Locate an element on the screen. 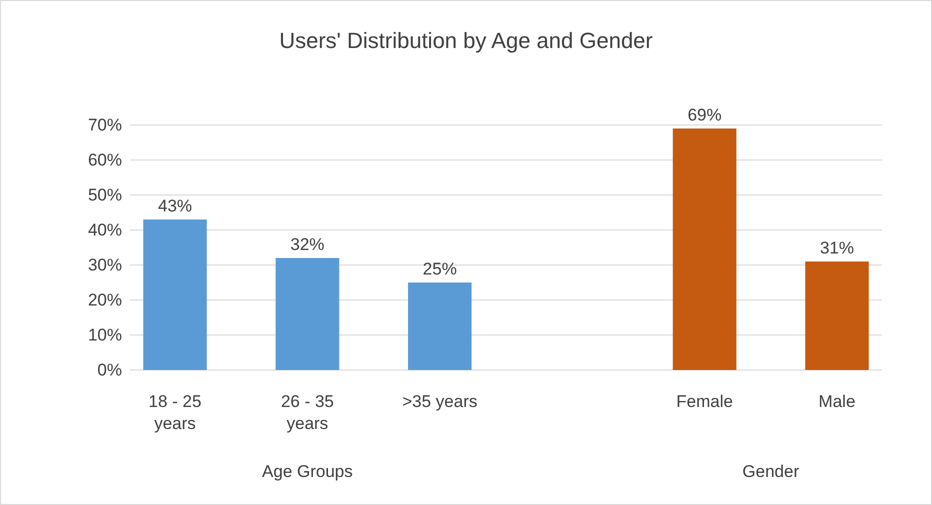 Image resolution: width=932 pixels, height=505 pixels. y-tick-label: 50% is located at coordinates (105, 194).